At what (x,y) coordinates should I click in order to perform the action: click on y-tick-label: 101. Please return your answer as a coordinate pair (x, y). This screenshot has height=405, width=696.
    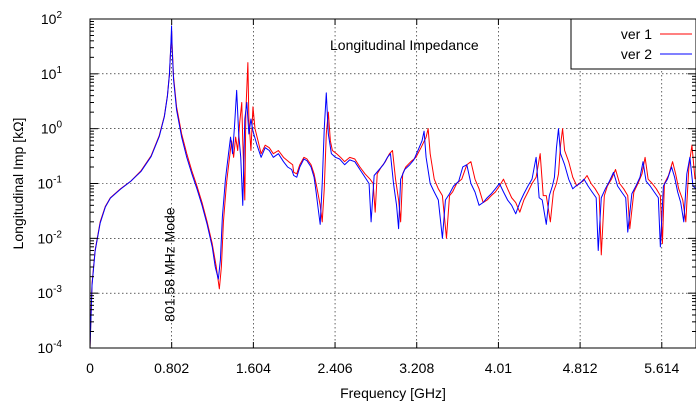
    Looking at the image, I should click on (52, 73).